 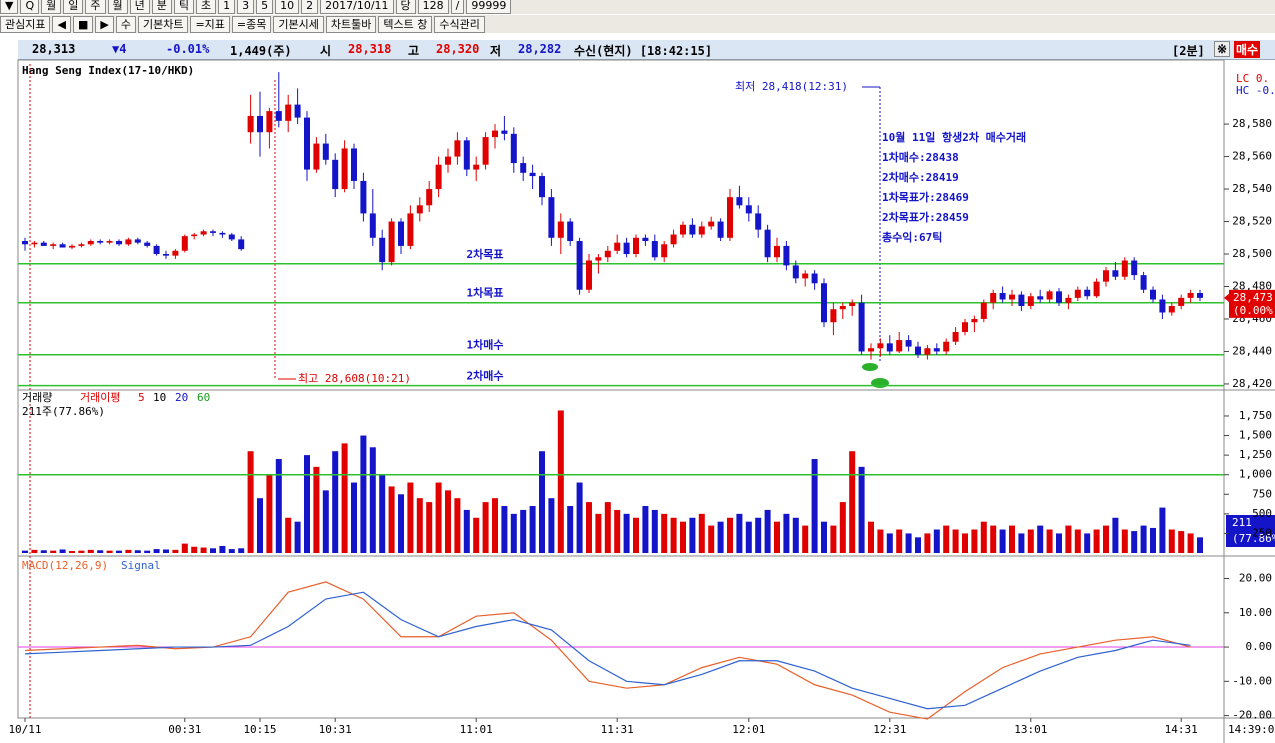 What do you see at coordinates (485, 376) in the screenshot?
I see `level-label: 2차매수` at bounding box center [485, 376].